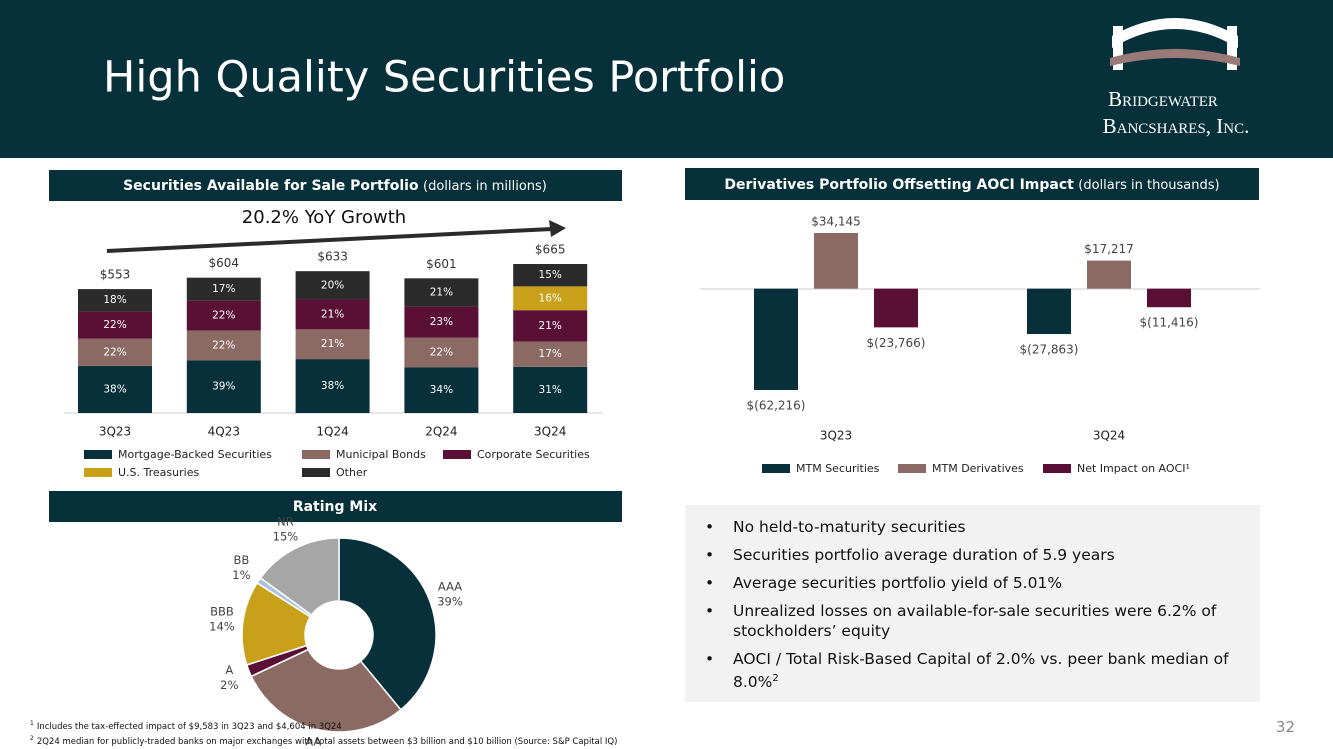 The height and width of the screenshot is (749, 1333). I want to click on x-tick-label: 4Q23, so click(224, 432).